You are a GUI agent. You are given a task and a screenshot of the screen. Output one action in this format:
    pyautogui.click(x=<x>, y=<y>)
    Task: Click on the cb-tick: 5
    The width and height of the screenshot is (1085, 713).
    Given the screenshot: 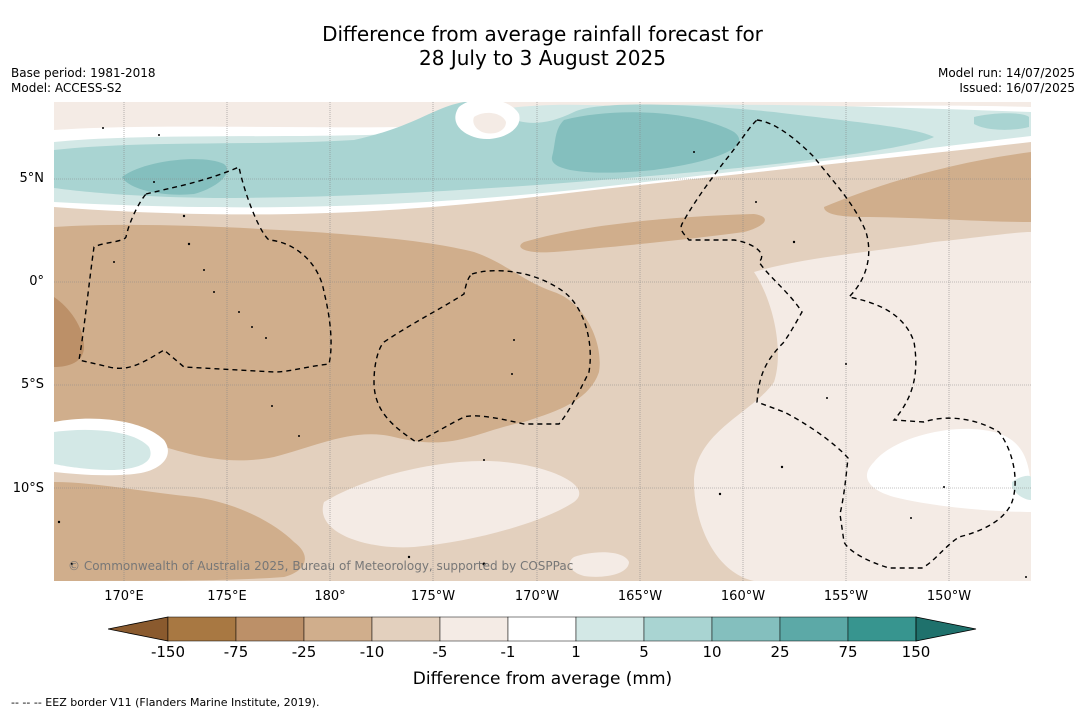 What is the action you would take?
    pyautogui.click(x=644, y=652)
    